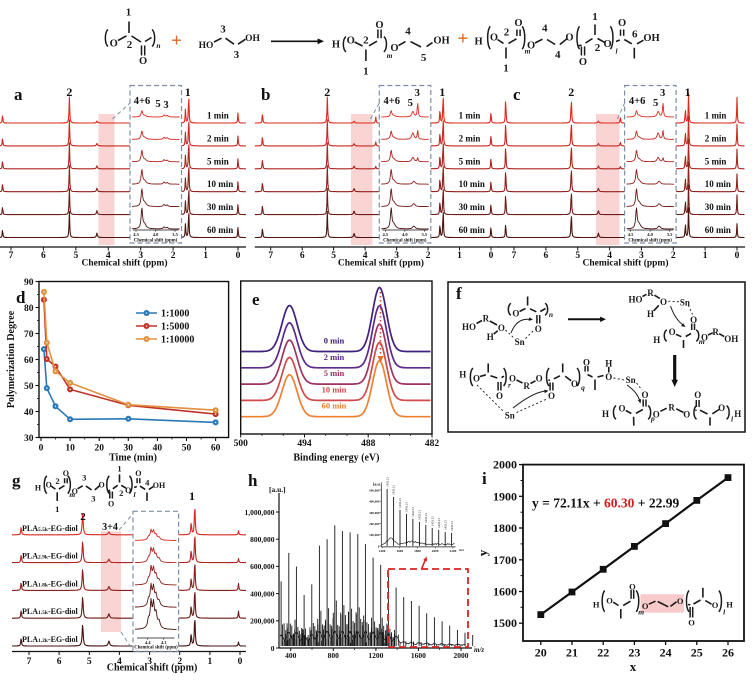 This screenshot has height=683, width=754. What do you see at coordinates (187, 449) in the screenshot?
I see `svg-text: 50` at bounding box center [187, 449].